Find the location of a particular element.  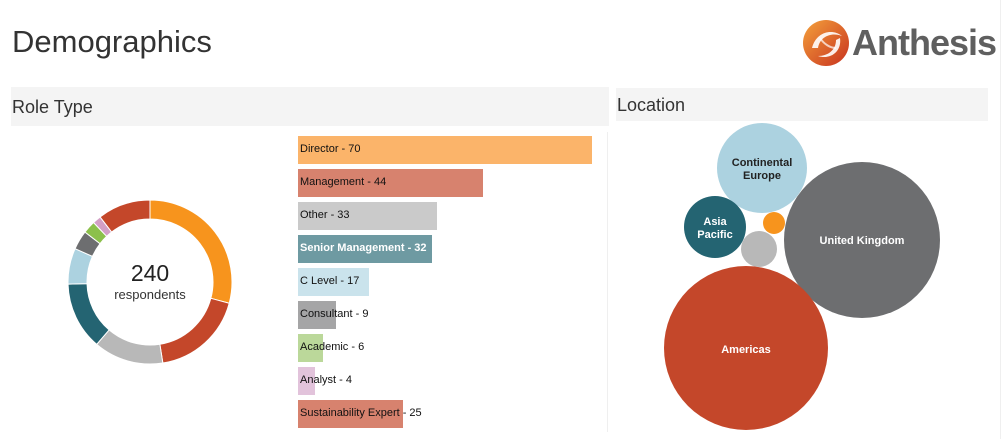

bubble-circle-united-kingdom is located at coordinates (862, 240).